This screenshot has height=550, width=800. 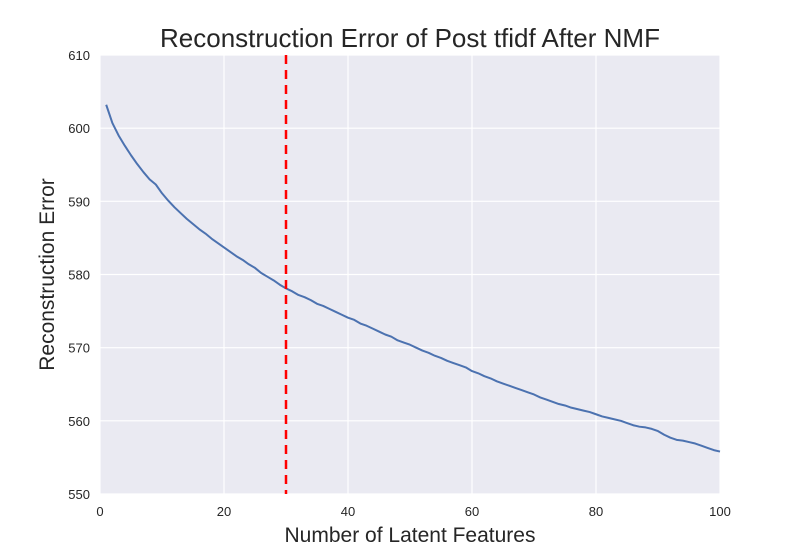 What do you see at coordinates (224, 511) in the screenshot?
I see `x-tick-label: 20` at bounding box center [224, 511].